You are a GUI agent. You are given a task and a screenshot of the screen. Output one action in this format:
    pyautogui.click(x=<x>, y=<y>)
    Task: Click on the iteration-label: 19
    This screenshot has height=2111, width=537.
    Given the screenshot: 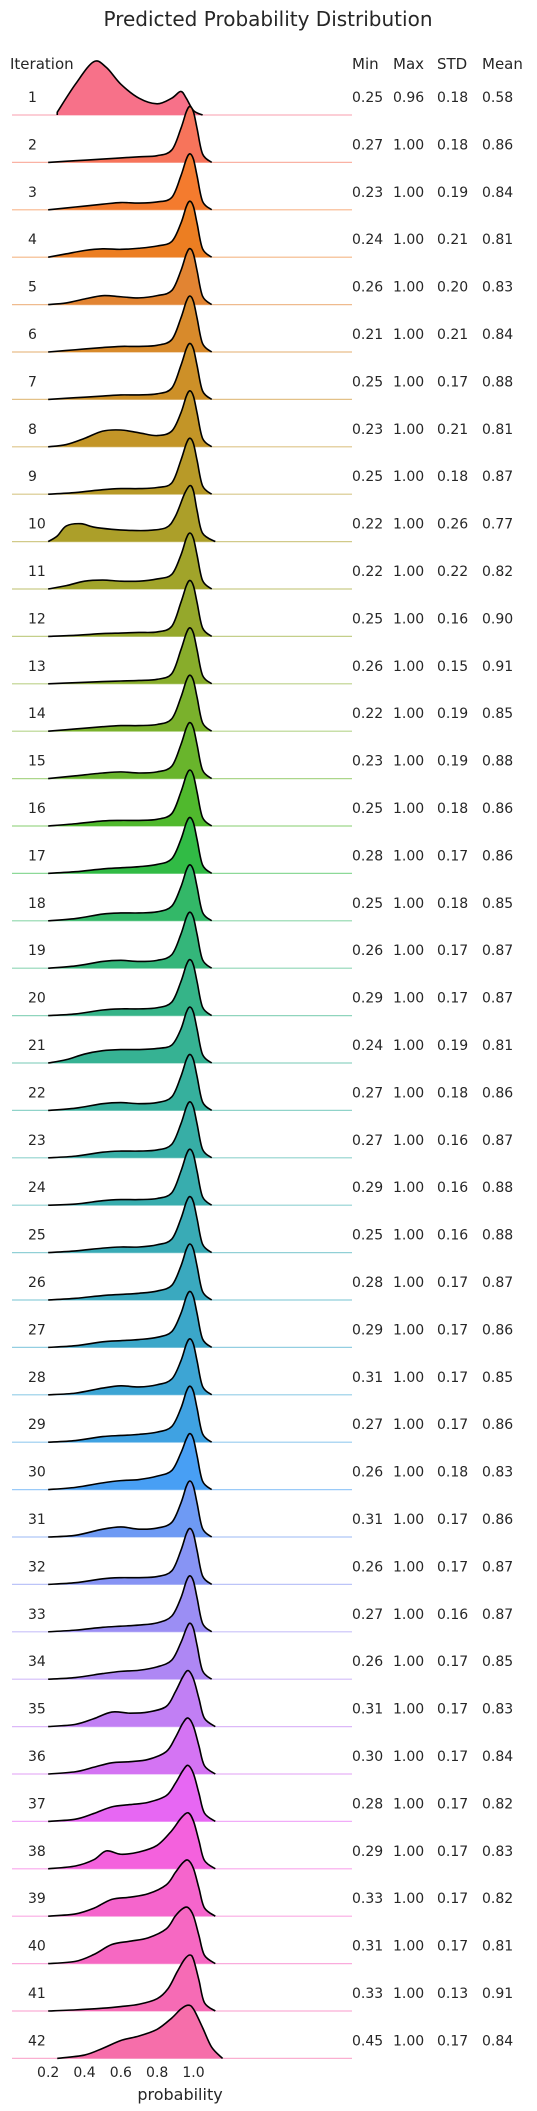 What is the action you would take?
    pyautogui.click(x=37, y=951)
    